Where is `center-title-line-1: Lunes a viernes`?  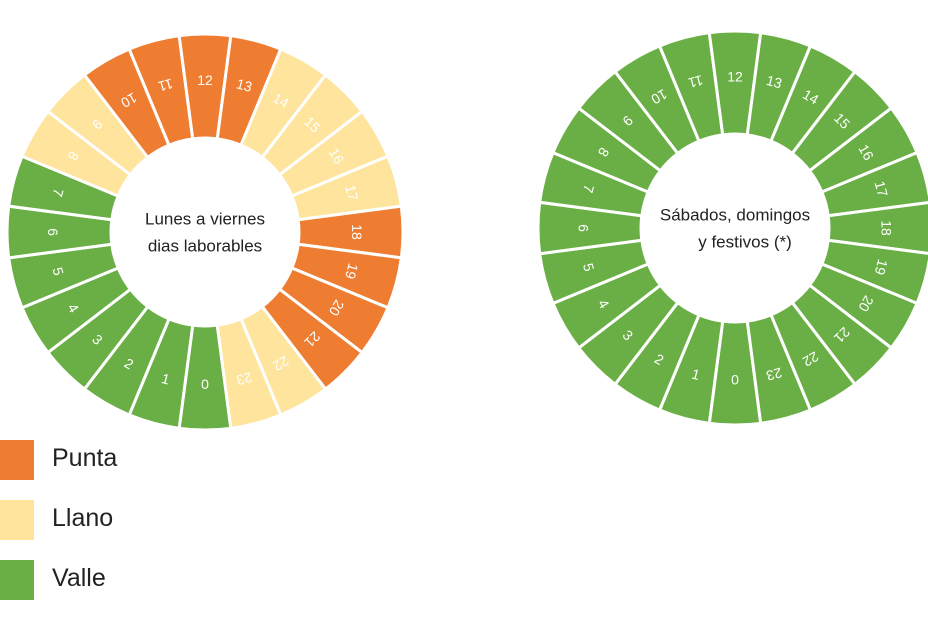
center-title-line-1: Lunes a viernes is located at coordinates (205, 219).